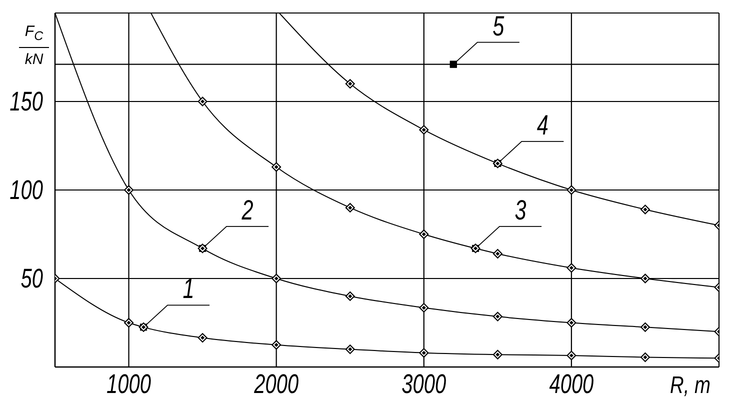  What do you see at coordinates (188, 289) in the screenshot?
I see `annotation: 1` at bounding box center [188, 289].